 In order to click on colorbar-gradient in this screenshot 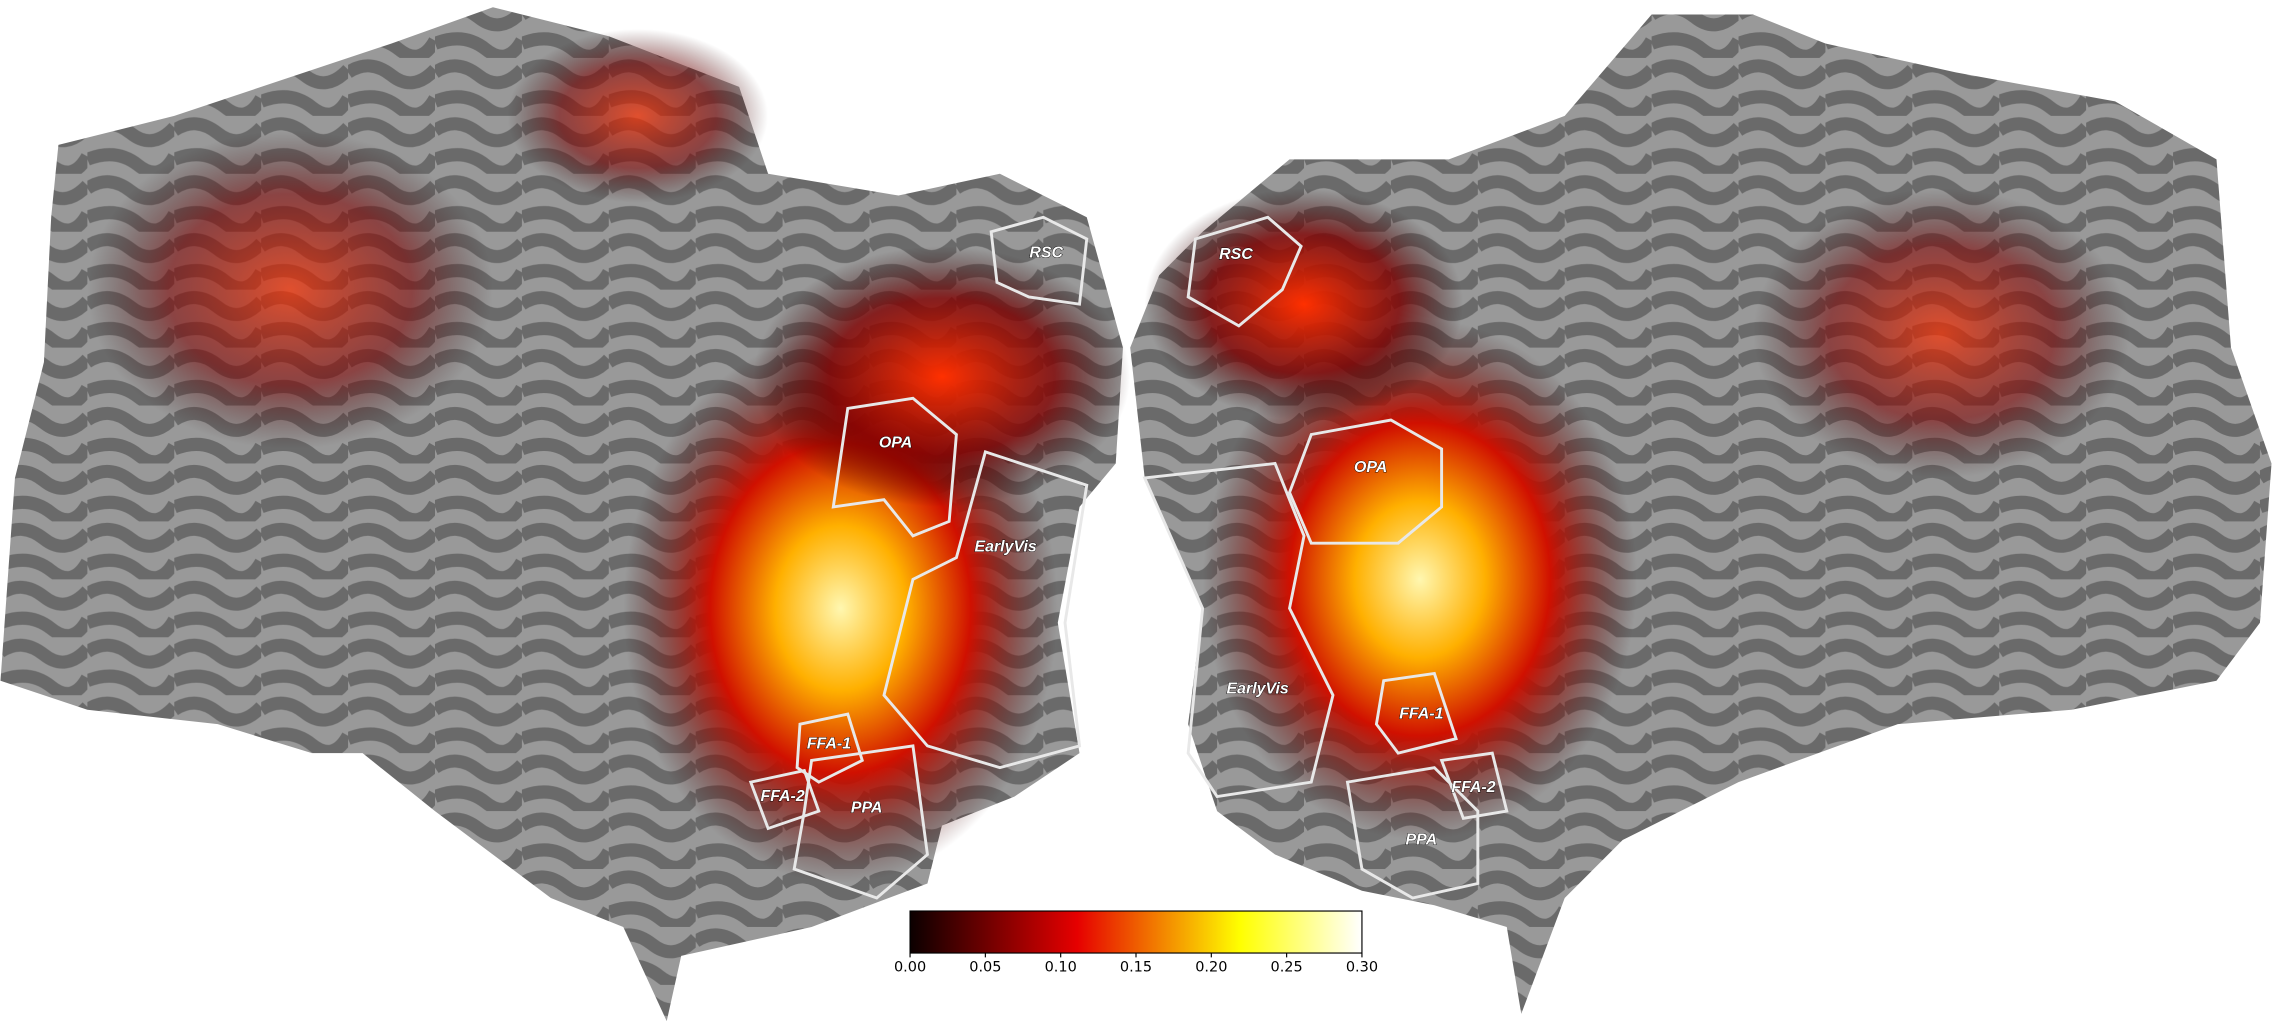, I will do `click(1136, 932)`.